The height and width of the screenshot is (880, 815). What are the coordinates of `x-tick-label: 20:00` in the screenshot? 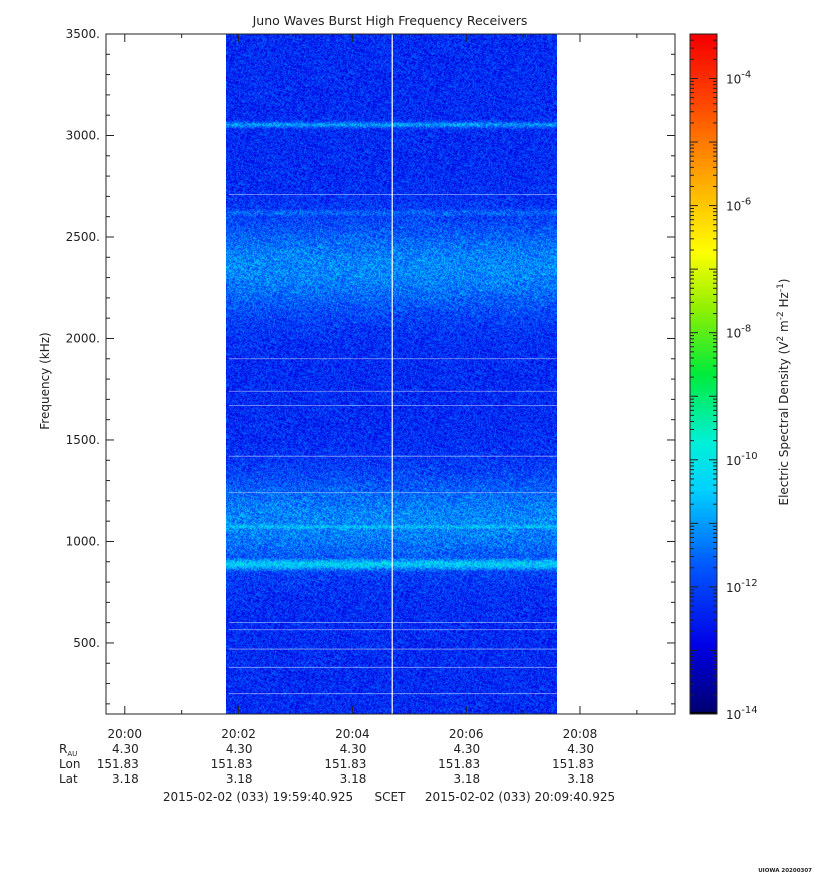 It's located at (124, 734).